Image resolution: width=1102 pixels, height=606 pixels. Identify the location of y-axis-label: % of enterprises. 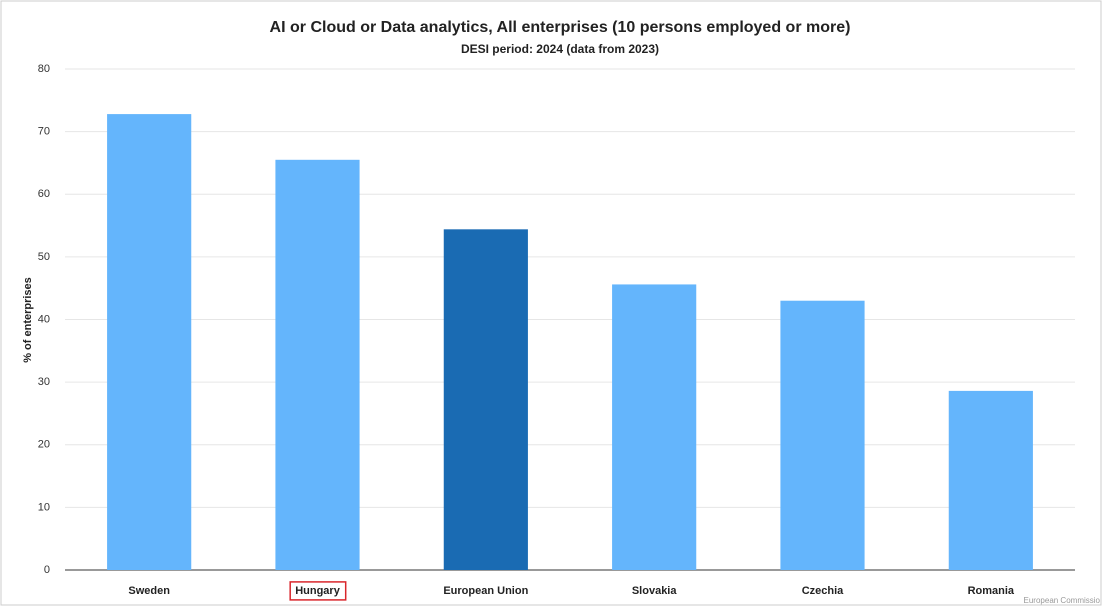
(28, 320).